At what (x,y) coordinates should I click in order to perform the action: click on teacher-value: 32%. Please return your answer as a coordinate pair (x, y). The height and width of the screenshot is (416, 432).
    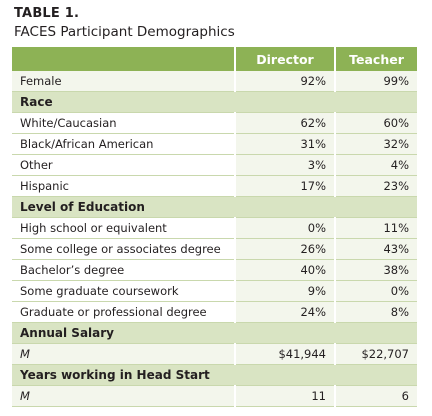
    Looking at the image, I should click on (375, 144).